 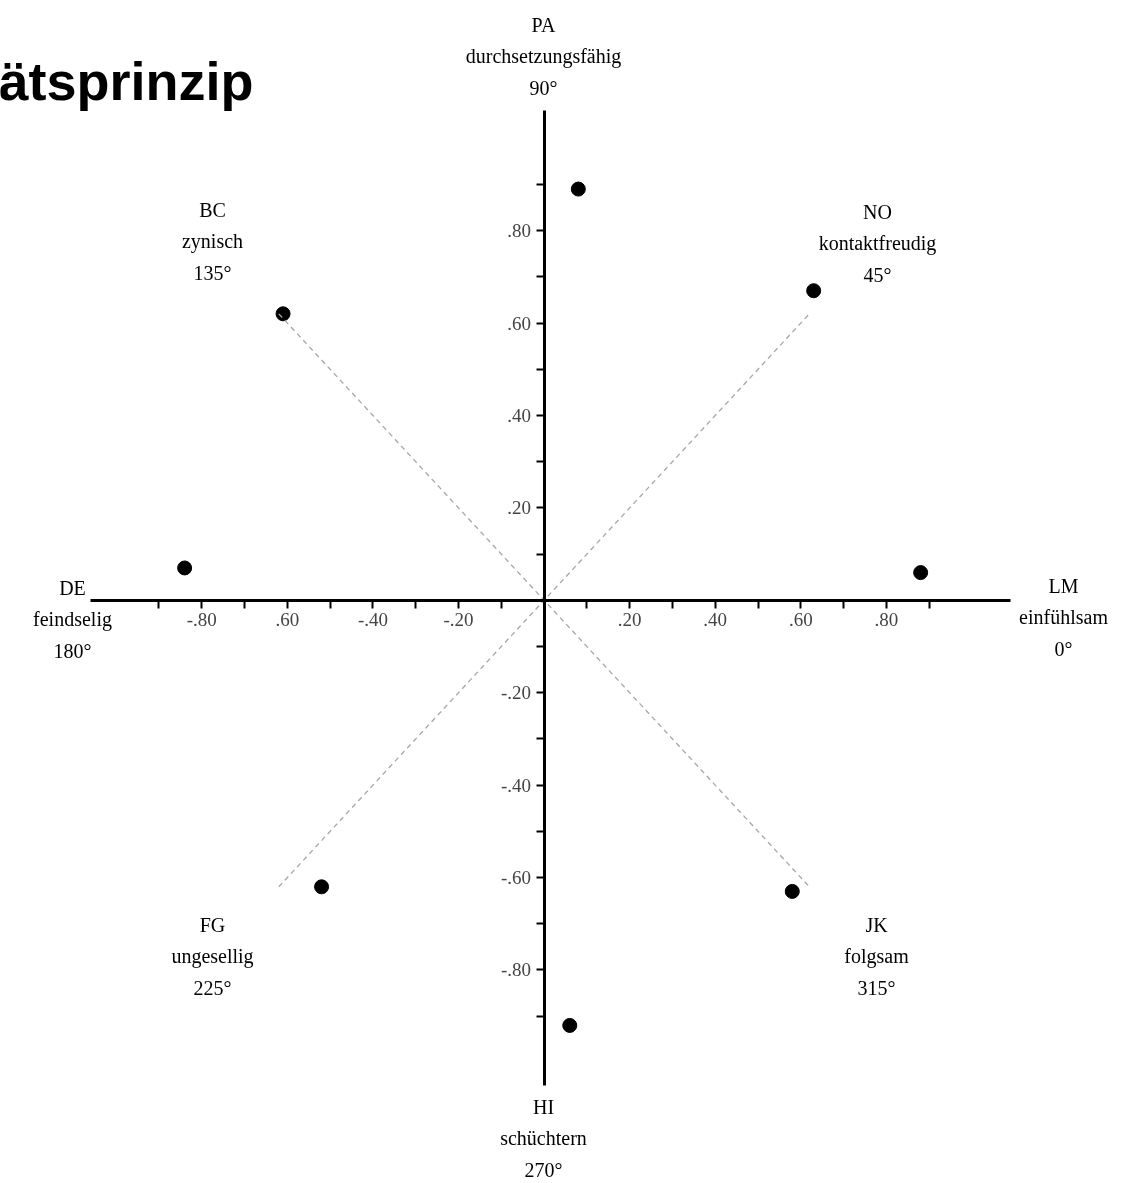 What do you see at coordinates (516, 970) in the screenshot?
I see `y-tick-label: -.80` at bounding box center [516, 970].